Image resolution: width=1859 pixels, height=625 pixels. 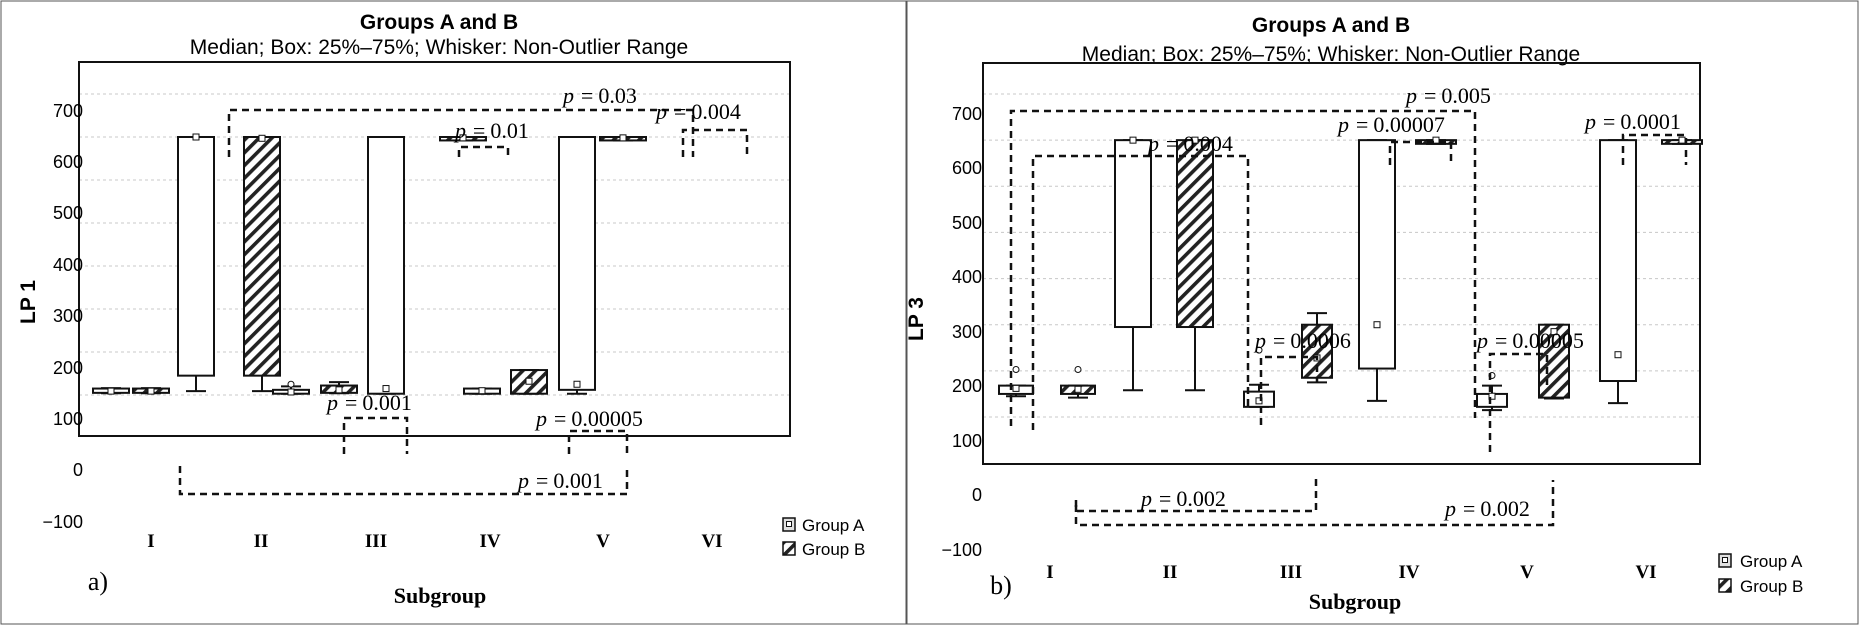 I want to click on panel-b-y-axis-label: LP 3, so click(x=916, y=319).